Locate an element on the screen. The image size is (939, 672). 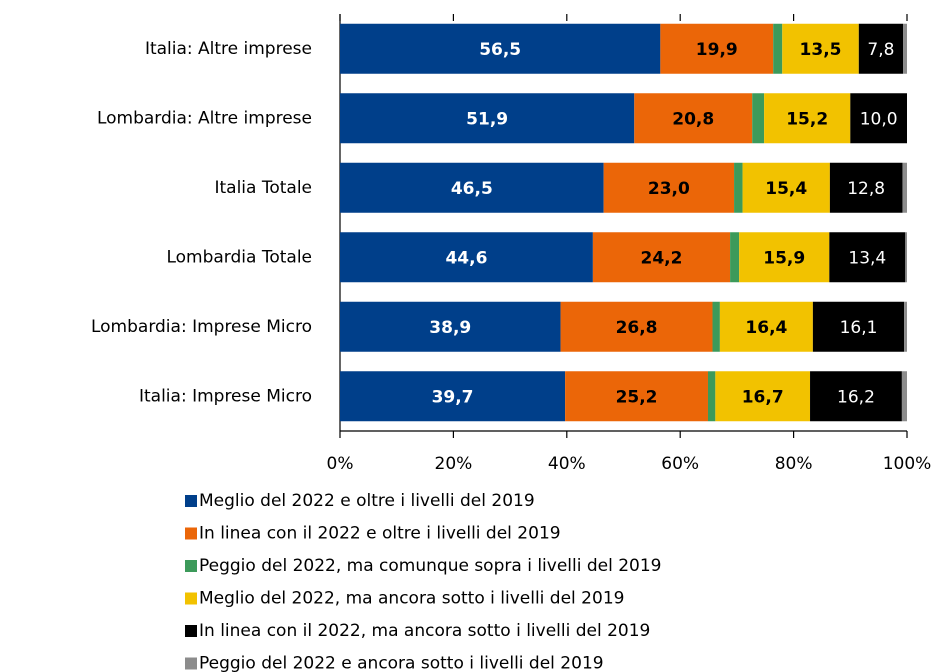
value-label: 15,9 is located at coordinates (784, 258).